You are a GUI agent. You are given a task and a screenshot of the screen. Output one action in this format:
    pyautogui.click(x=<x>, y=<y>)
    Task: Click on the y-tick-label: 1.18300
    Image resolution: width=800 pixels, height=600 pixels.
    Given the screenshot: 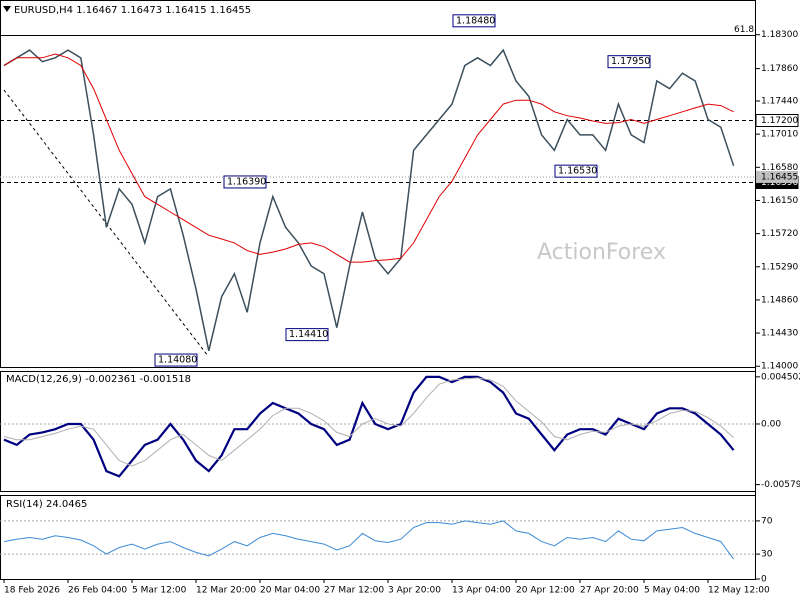 What is the action you would take?
    pyautogui.click(x=779, y=35)
    